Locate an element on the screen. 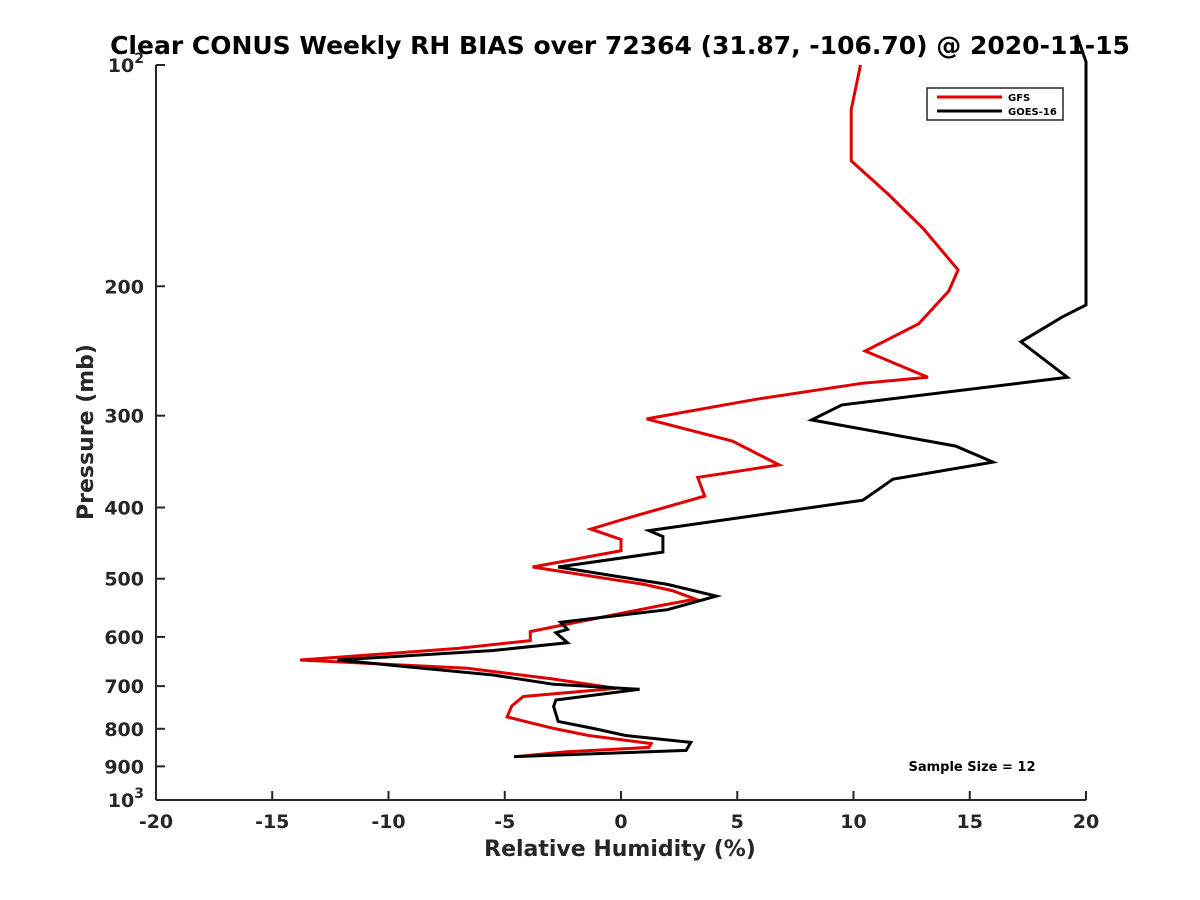 Image resolution: width=1200 pixels, height=900 pixels. y-tick-label: 600 is located at coordinates (124, 638).